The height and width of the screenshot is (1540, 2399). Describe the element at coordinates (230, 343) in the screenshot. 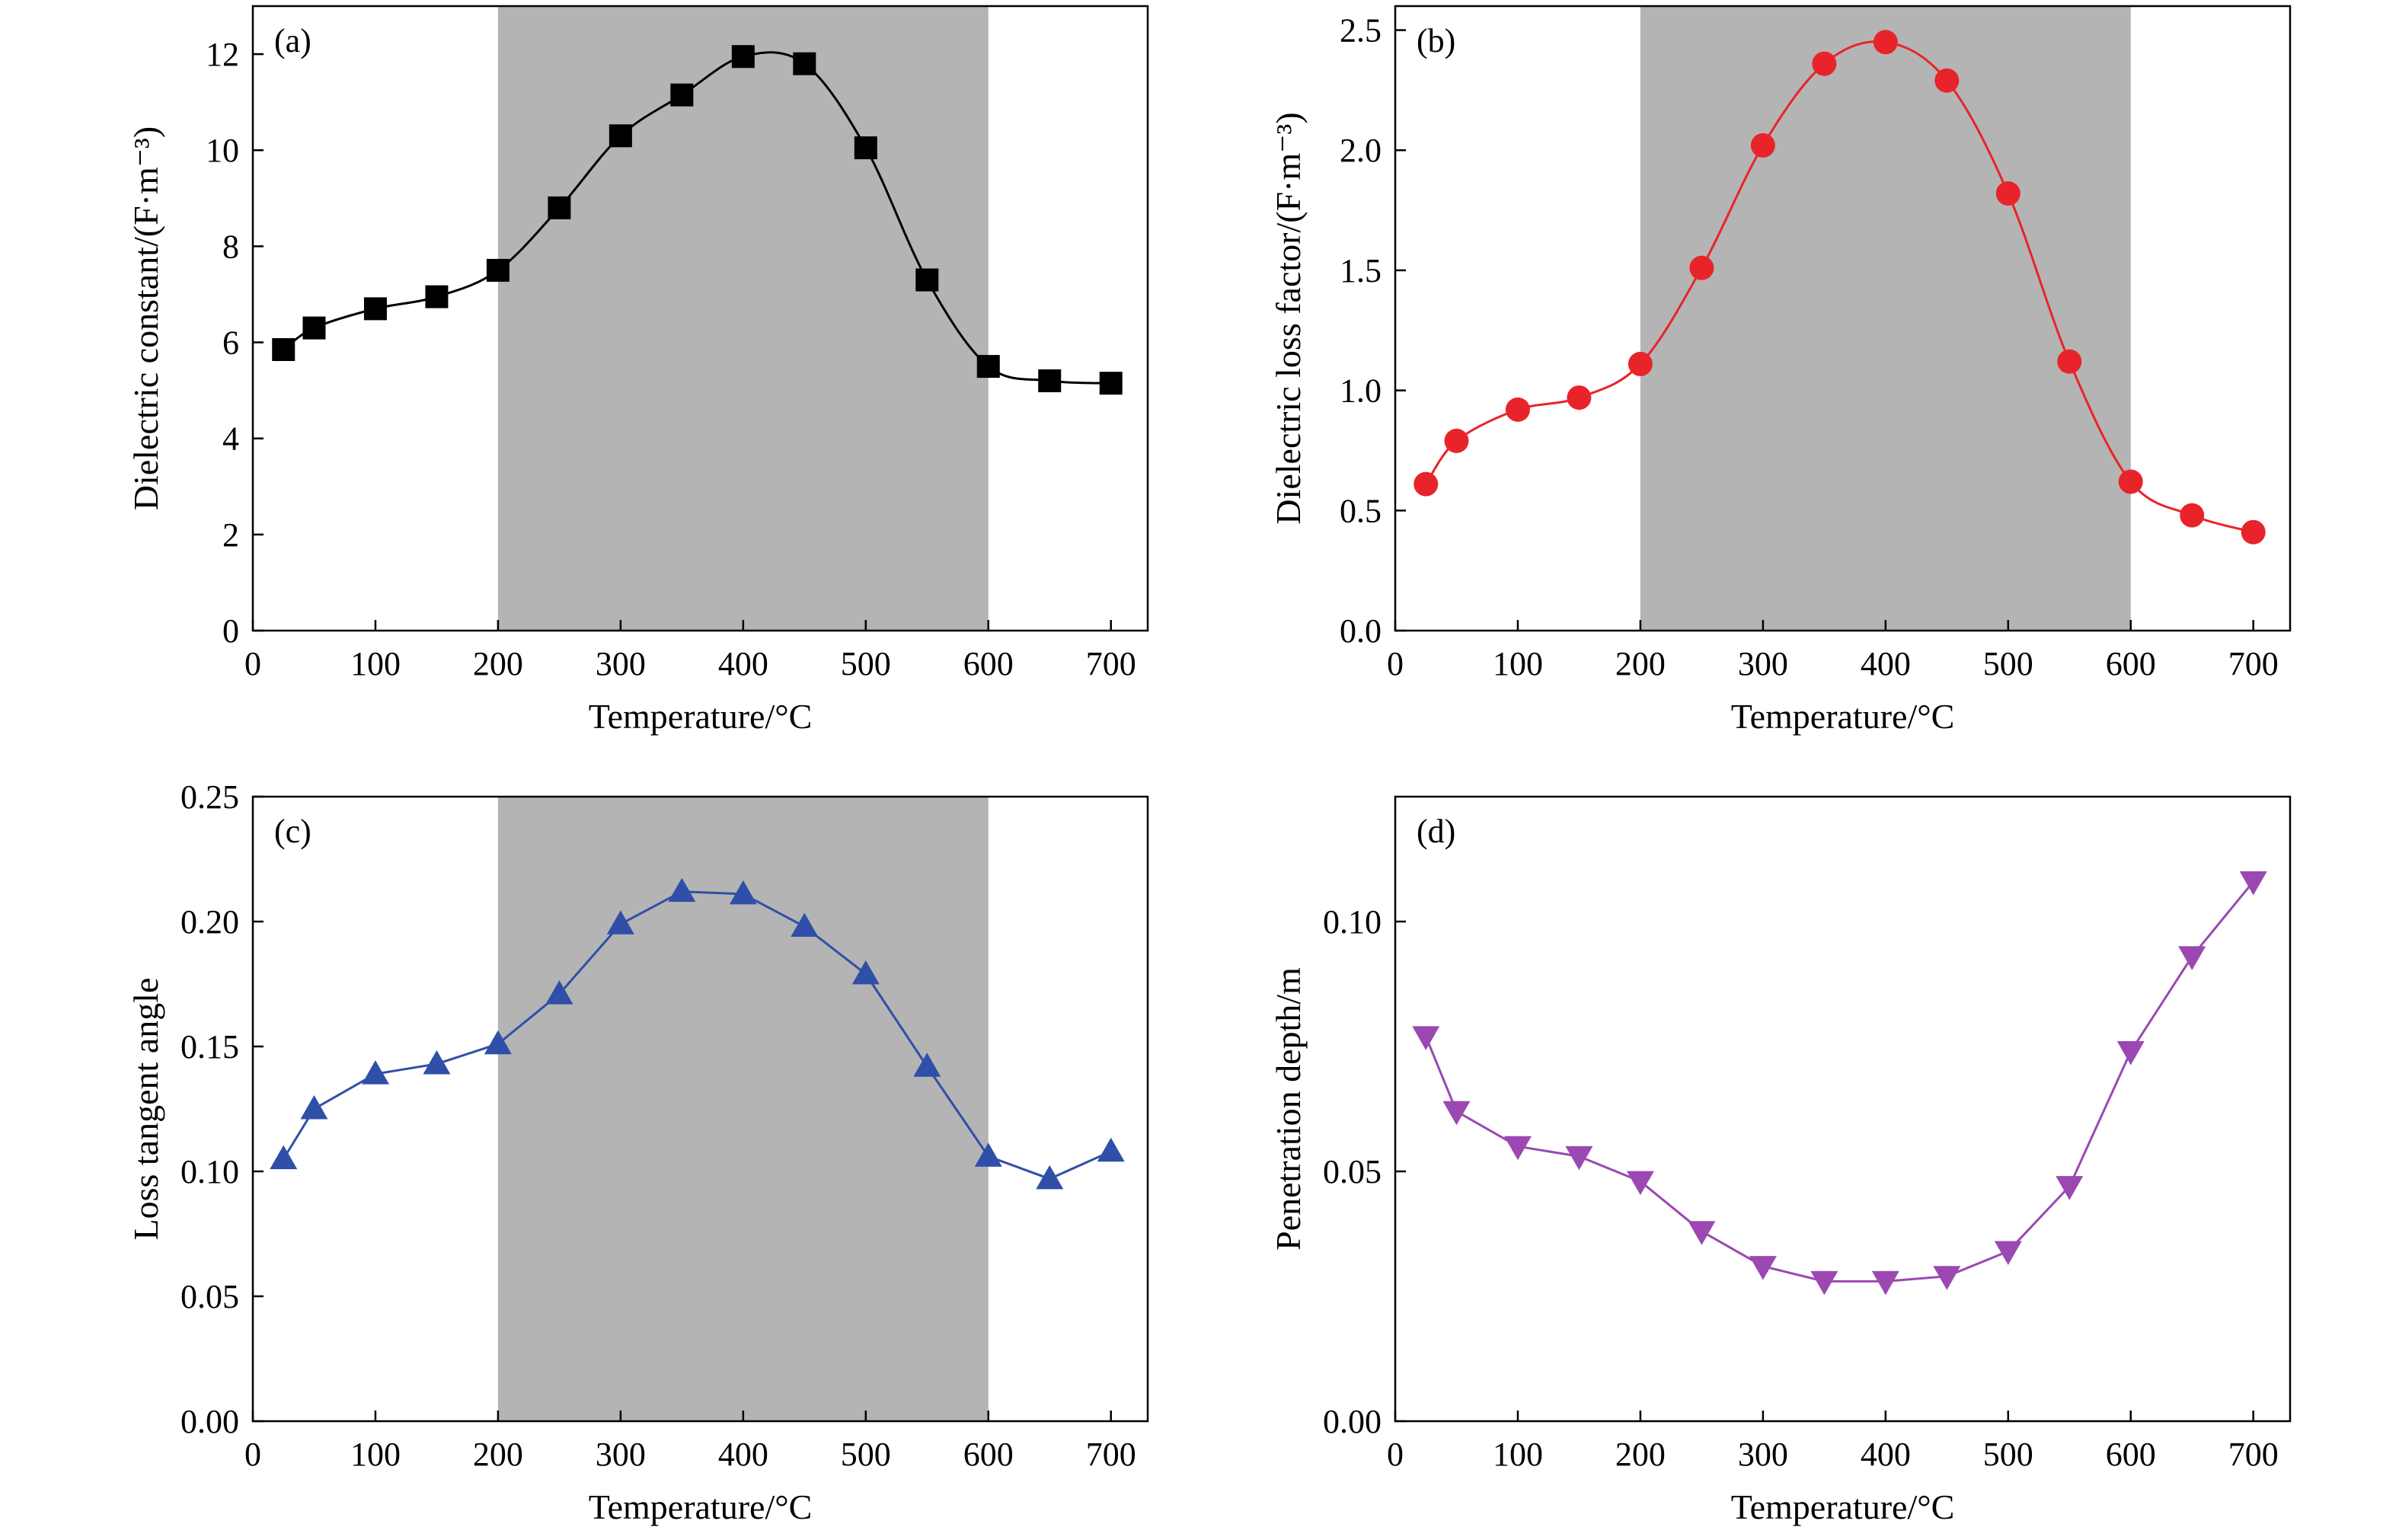

I see `y-tick-label: 6` at that location.